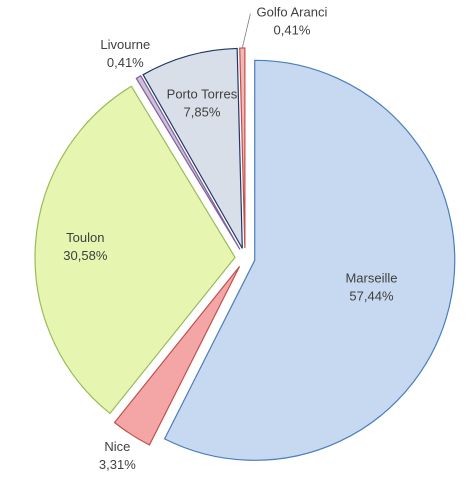  I want to click on slice-value-label: 3,31%, so click(117, 464).